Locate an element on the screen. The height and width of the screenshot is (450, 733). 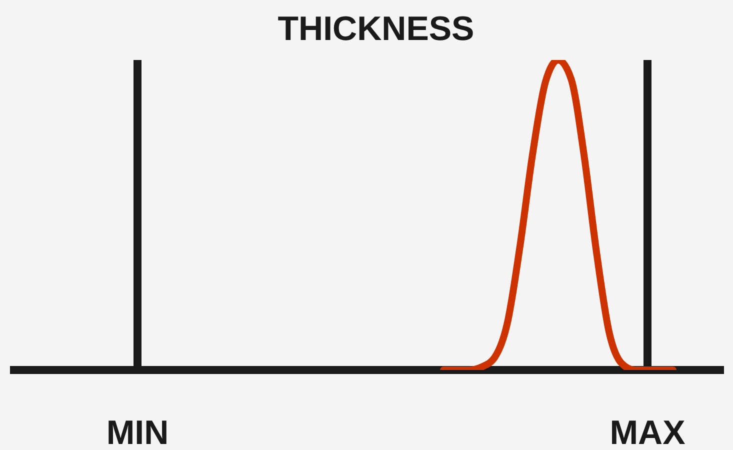
x-tick-label: MIN is located at coordinates (137, 432).